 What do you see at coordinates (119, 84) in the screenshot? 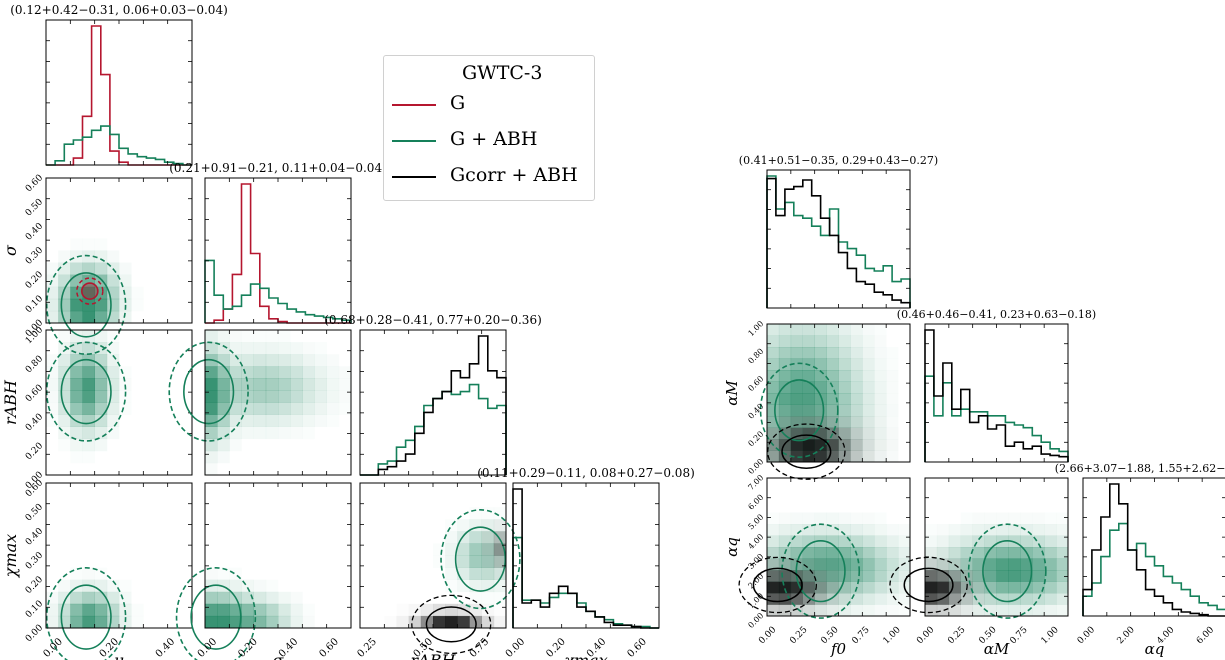
I see `corner-left-panel-0-0: (0.12+0.42−0.31, 0.06+0.03−0.04)` at bounding box center [119, 84].